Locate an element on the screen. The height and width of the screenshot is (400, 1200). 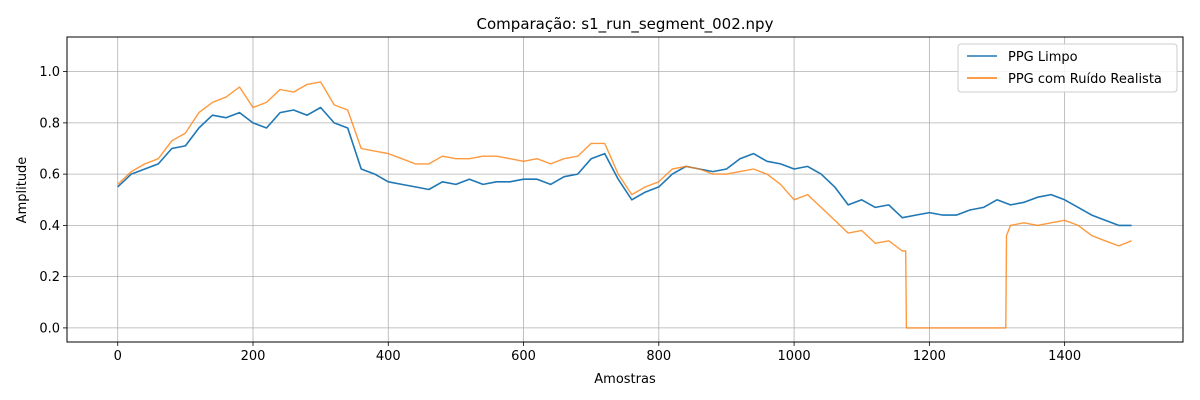
legend: PPG Limpo PPG com Ruído Realista is located at coordinates (1067, 68).